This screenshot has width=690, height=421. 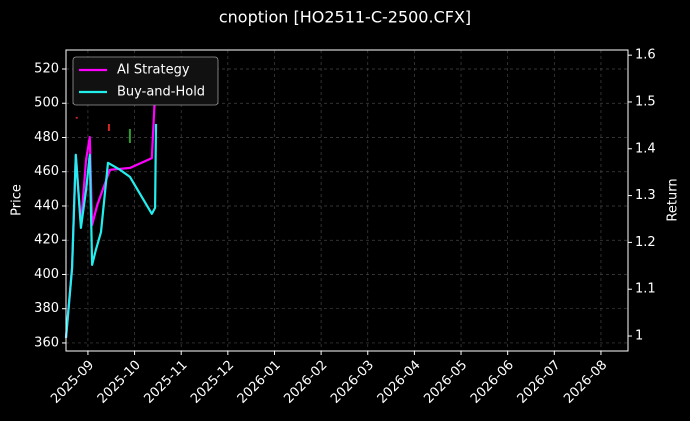 What do you see at coordinates (46, 342) in the screenshot?
I see `y-tick-label: 360` at bounding box center [46, 342].